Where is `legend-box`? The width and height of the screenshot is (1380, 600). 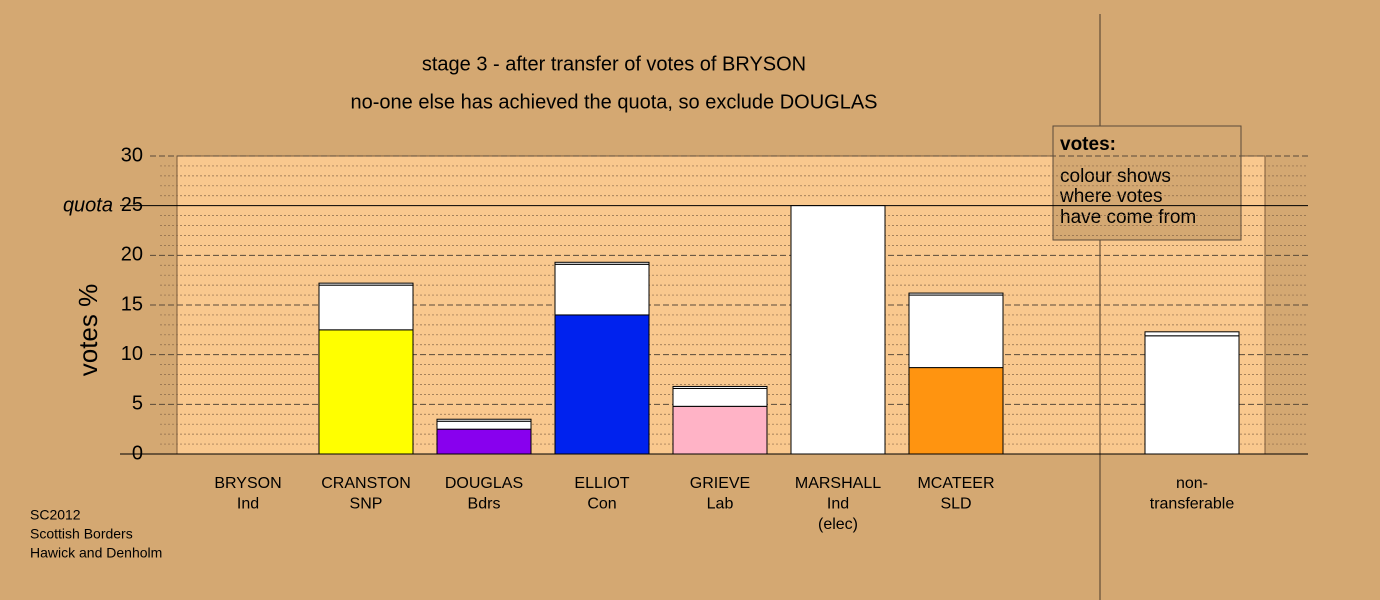 legend-box is located at coordinates (1147, 183).